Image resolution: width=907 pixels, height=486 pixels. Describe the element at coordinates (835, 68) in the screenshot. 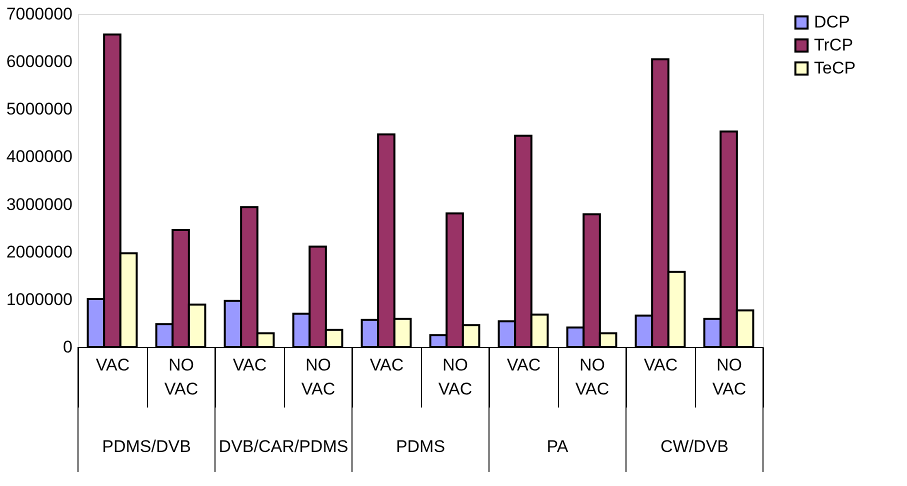

I see `legend-label: TeCP` at that location.